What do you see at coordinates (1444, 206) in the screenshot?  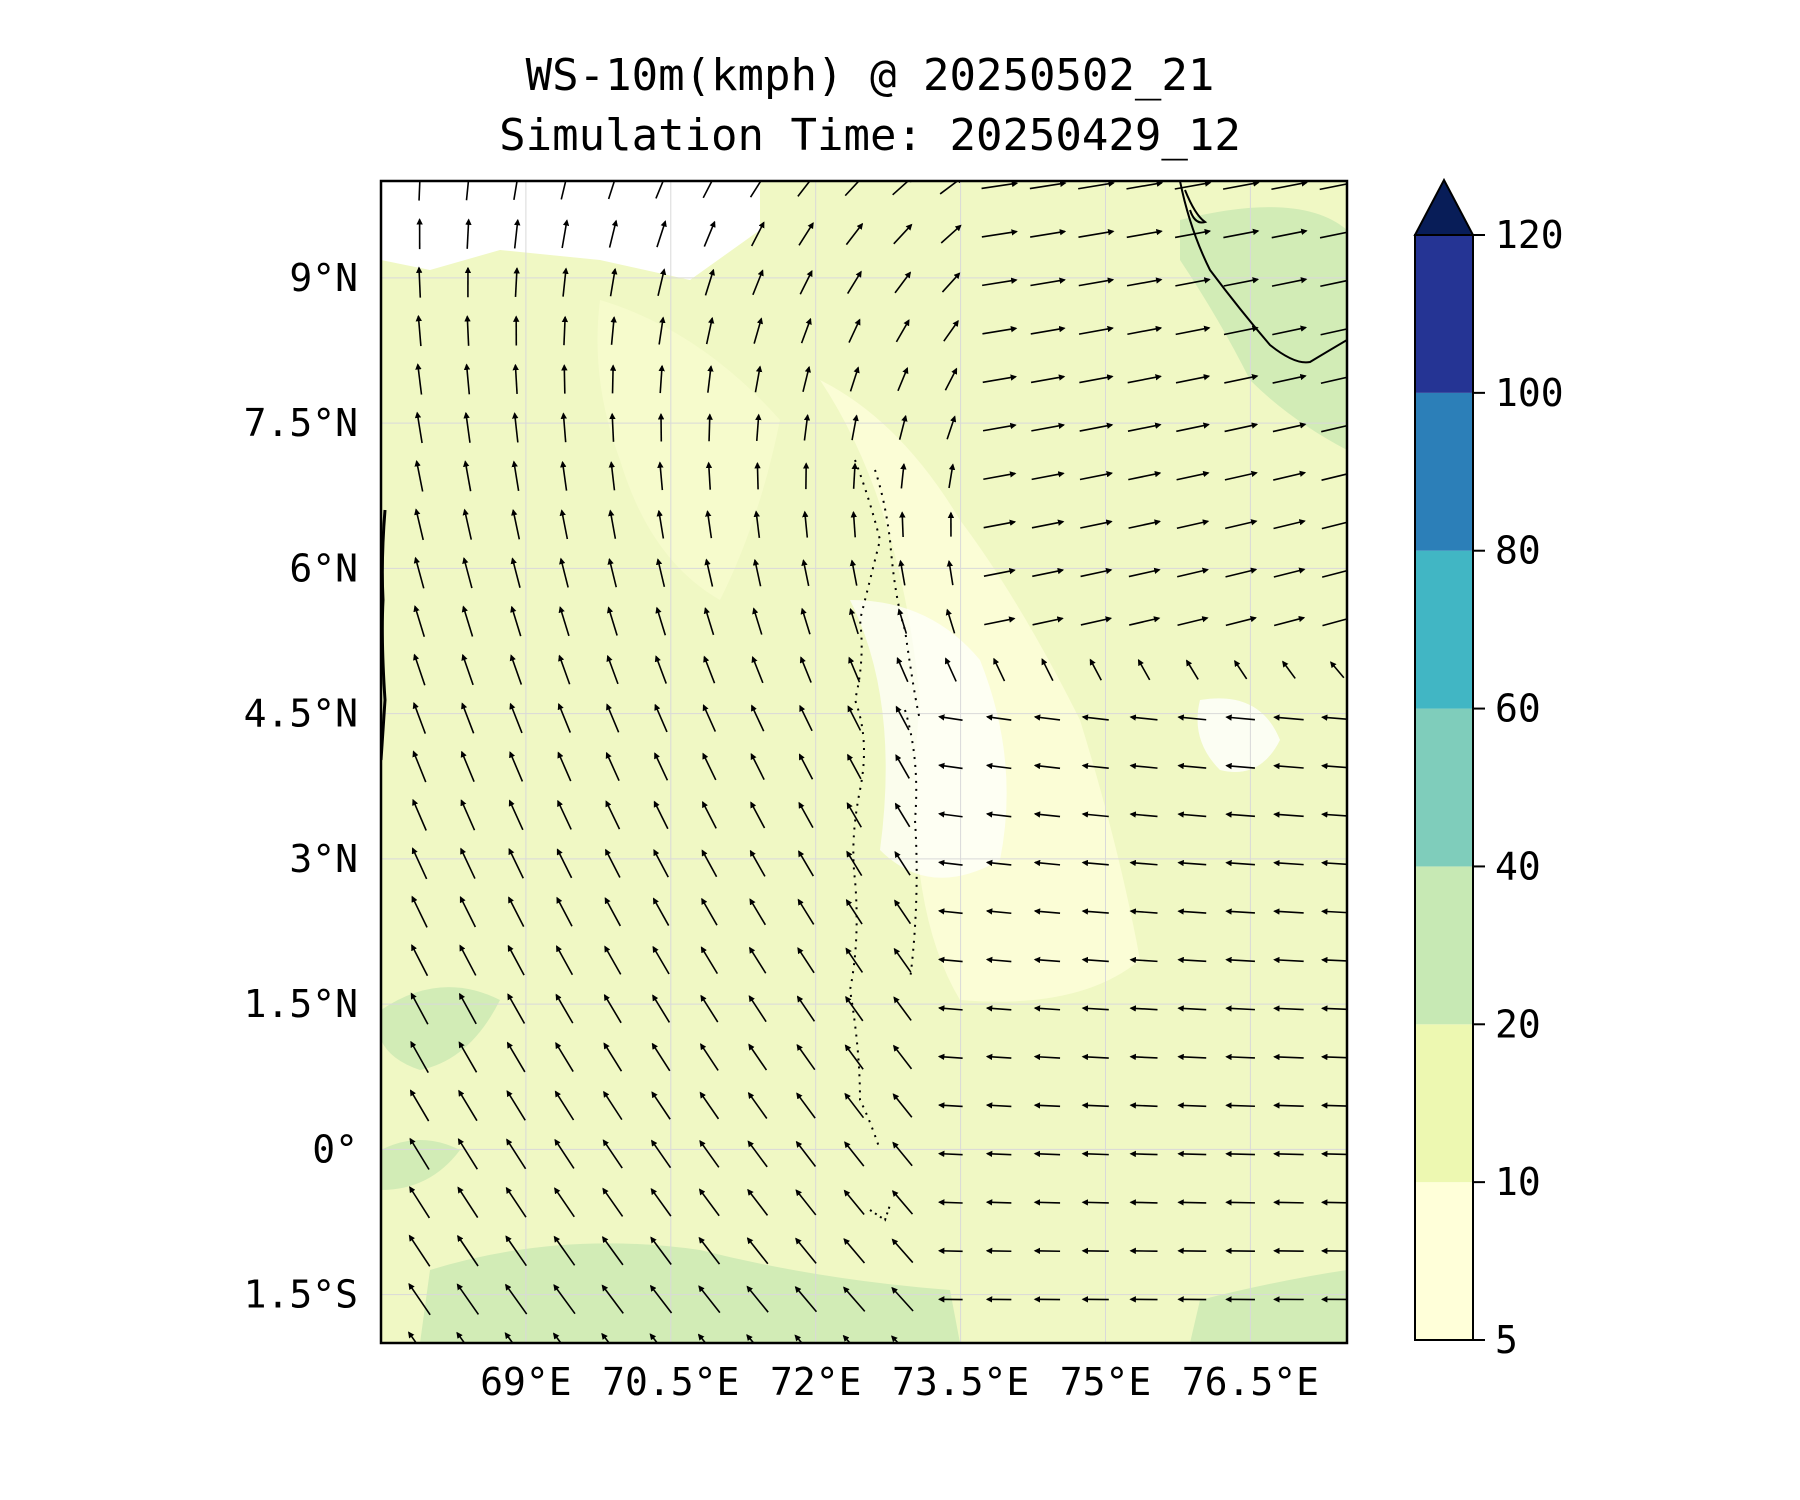 I see `colorbar-extend-arrow` at bounding box center [1444, 206].